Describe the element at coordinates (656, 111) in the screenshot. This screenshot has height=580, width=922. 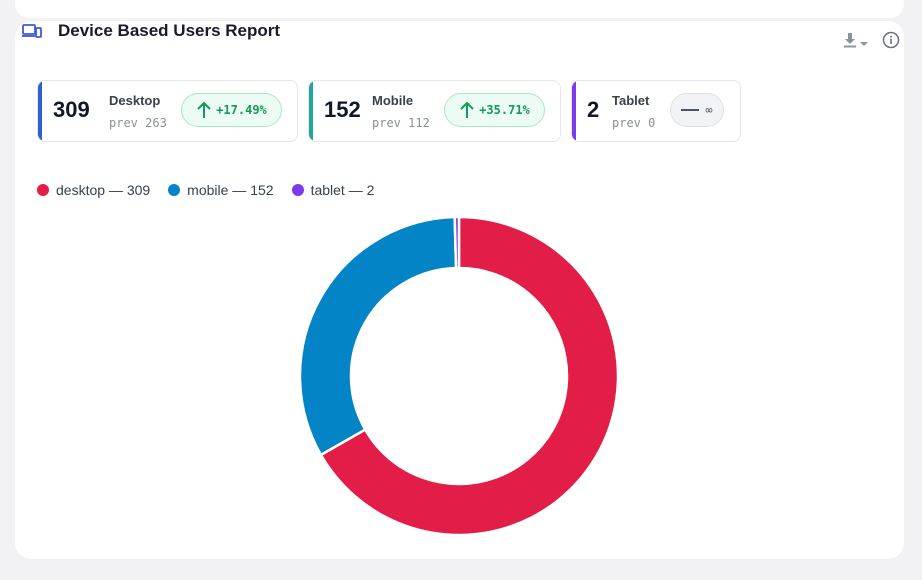
I see `stat-card-tablet: 2 Tablet prev 0 ∞` at that location.